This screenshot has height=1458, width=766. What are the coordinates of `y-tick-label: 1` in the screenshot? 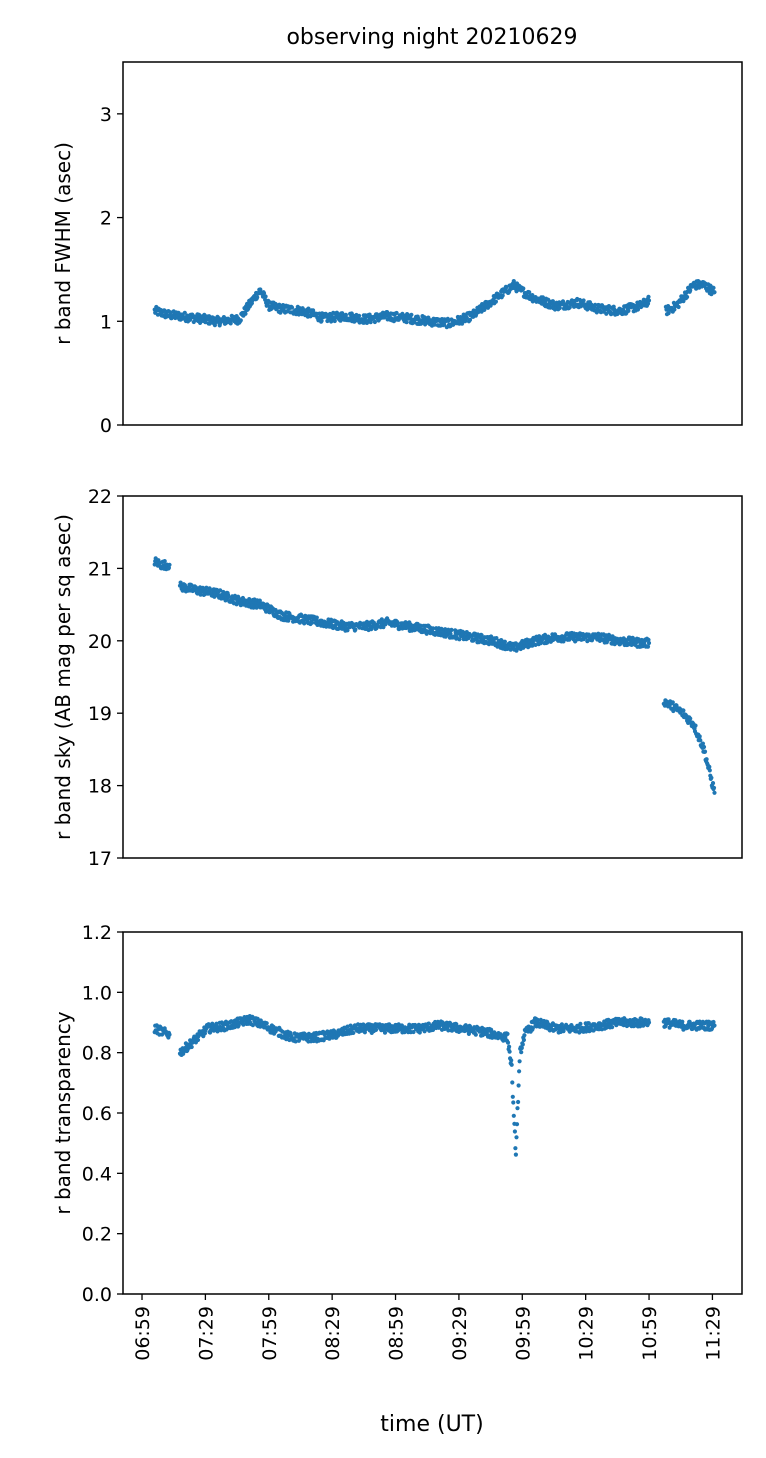 It's located at (106, 322).